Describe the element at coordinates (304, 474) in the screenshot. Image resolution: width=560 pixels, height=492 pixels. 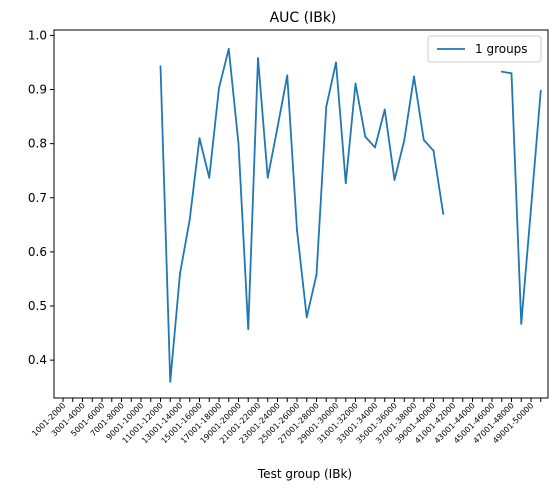
I see `x-axis-label: Test group (IBk)` at that location.